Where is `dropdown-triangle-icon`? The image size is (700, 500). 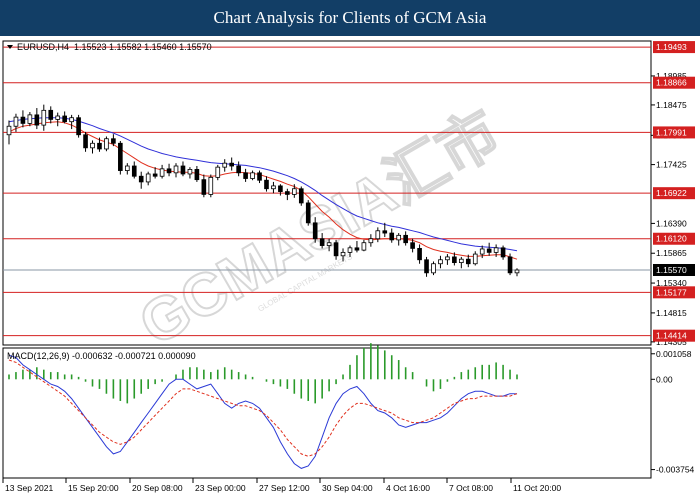
dropdown-triangle-icon is located at coordinates (10, 47).